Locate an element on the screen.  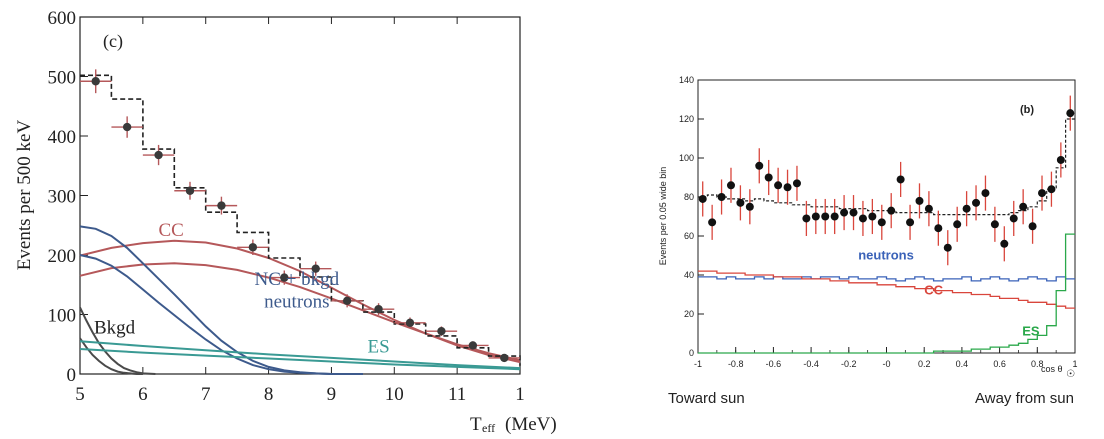
left-x-label-sub: eff is located at coordinates (488, 428).